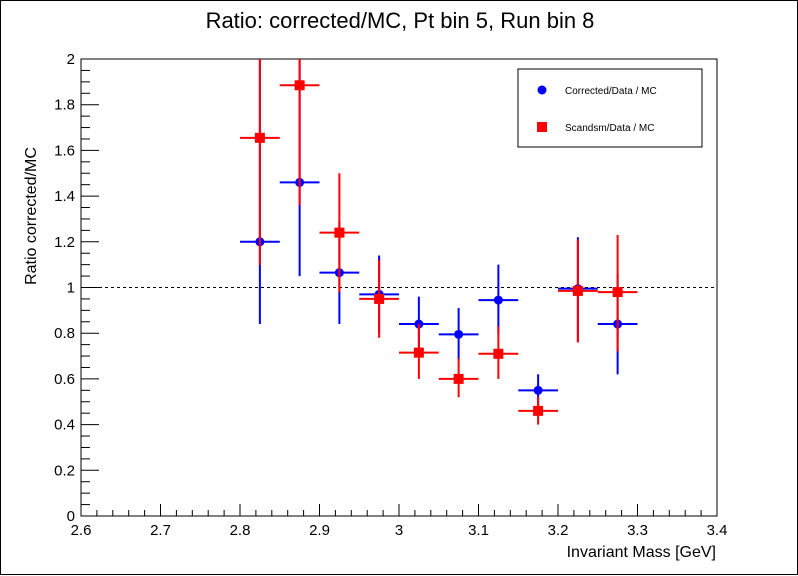 Image resolution: width=798 pixels, height=576 pixels. What do you see at coordinates (240, 530) in the screenshot?
I see `x-tick-label: 2.8` at bounding box center [240, 530].